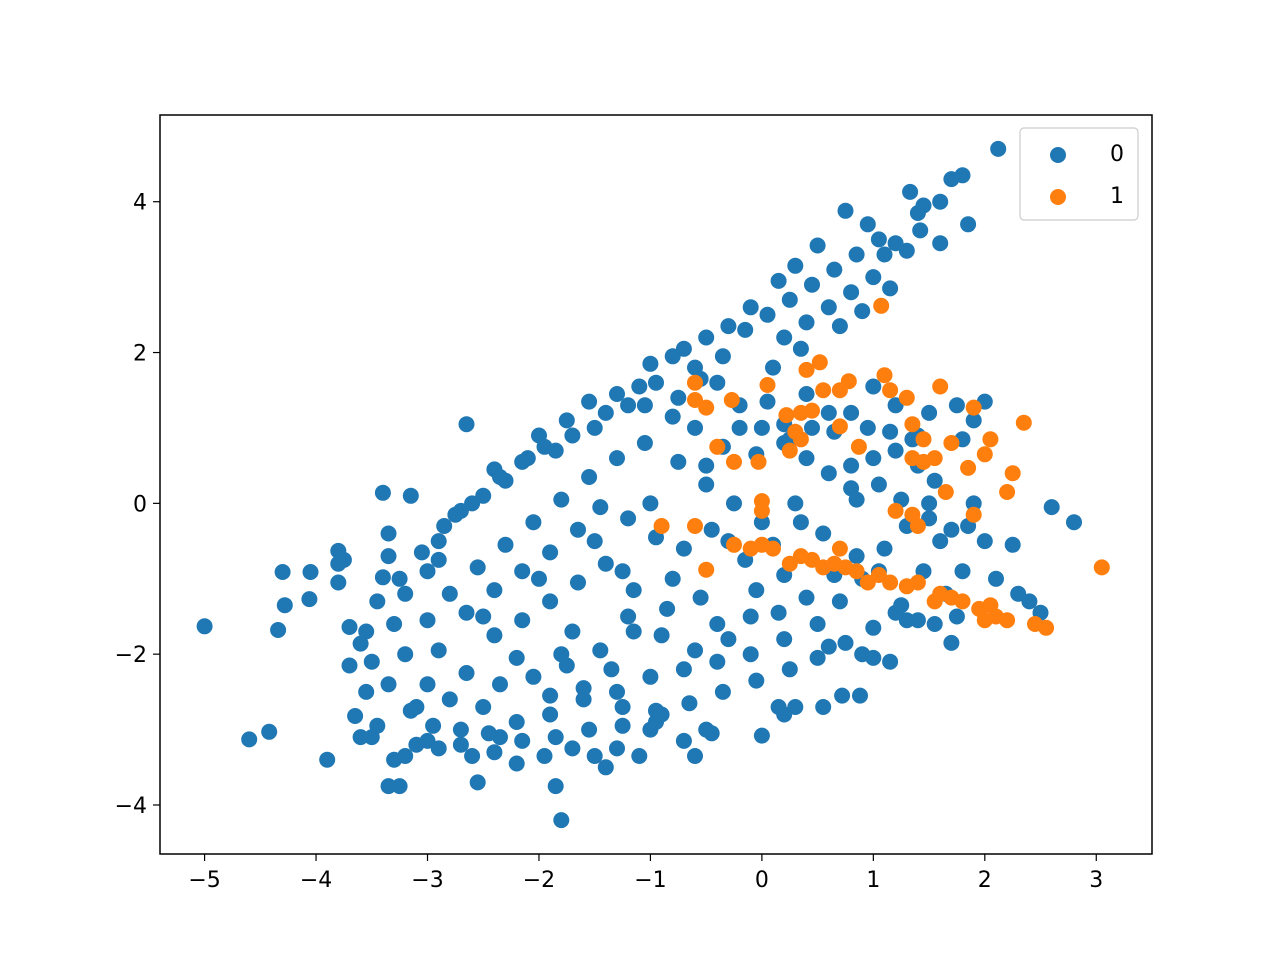  What do you see at coordinates (140, 203) in the screenshot?
I see `y-tick-label: 4` at bounding box center [140, 203].